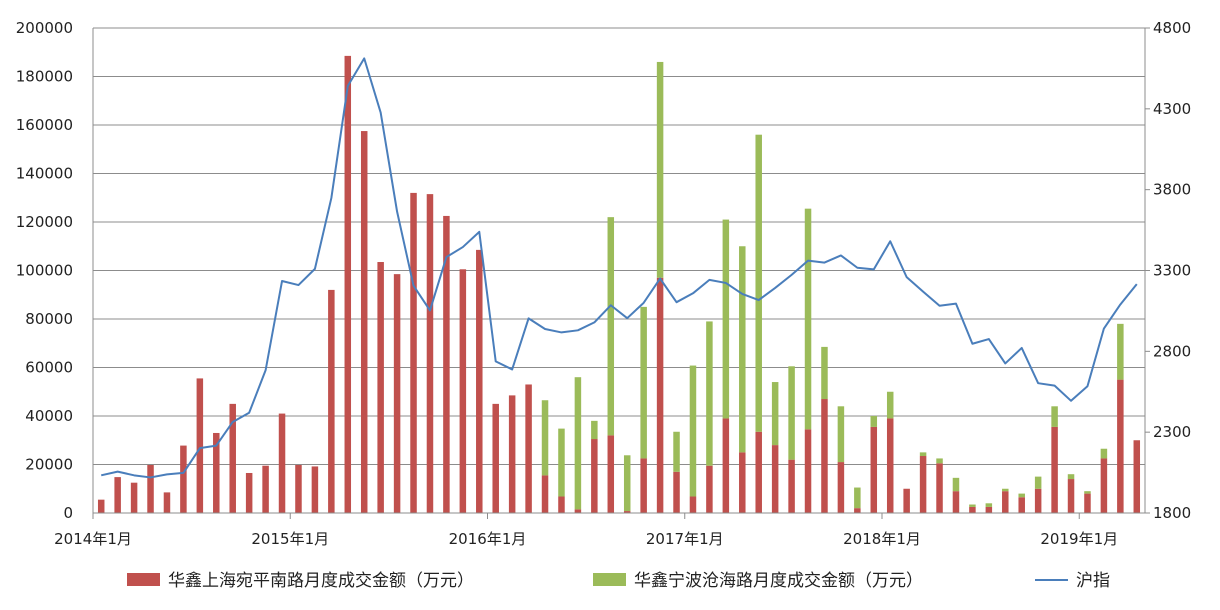 The image size is (1220, 610). What do you see at coordinates (1172, 351) in the screenshot?
I see `y-right-tick-label: 2800` at bounding box center [1172, 351].